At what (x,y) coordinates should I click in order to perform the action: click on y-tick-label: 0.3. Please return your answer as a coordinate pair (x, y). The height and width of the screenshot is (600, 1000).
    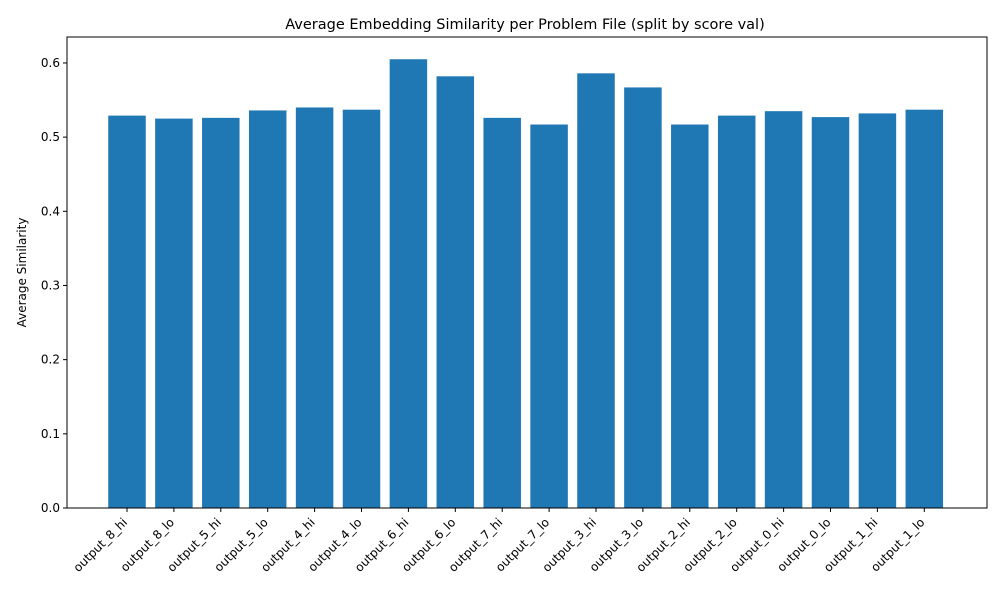
    Looking at the image, I should click on (50, 285).